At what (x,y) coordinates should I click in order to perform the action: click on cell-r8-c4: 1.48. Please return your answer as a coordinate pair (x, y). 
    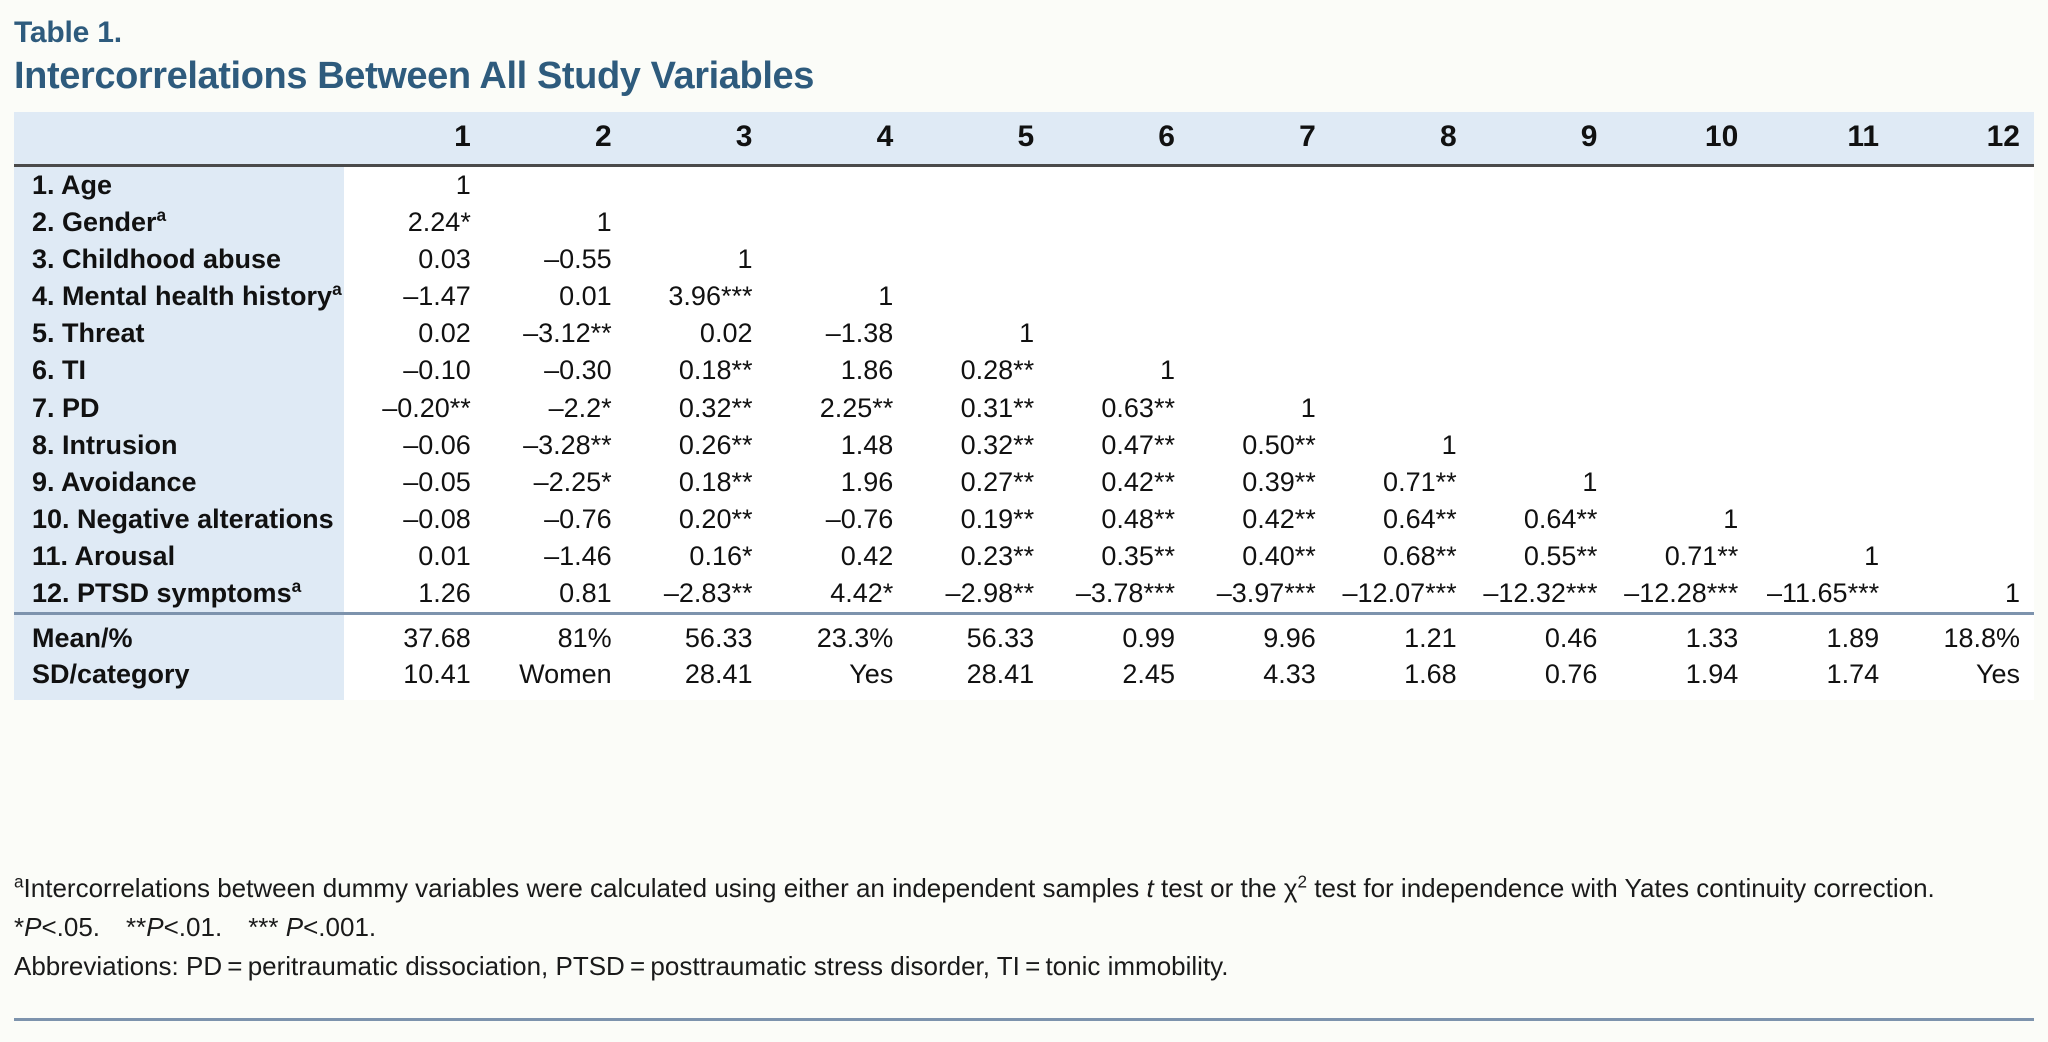
    Looking at the image, I should click on (837, 445).